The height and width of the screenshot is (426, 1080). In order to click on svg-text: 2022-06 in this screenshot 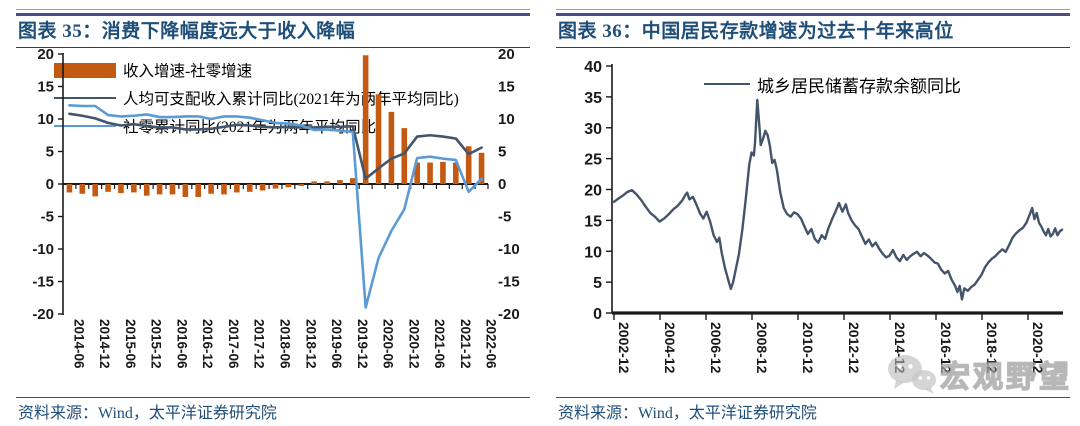, I will do `click(491, 344)`.